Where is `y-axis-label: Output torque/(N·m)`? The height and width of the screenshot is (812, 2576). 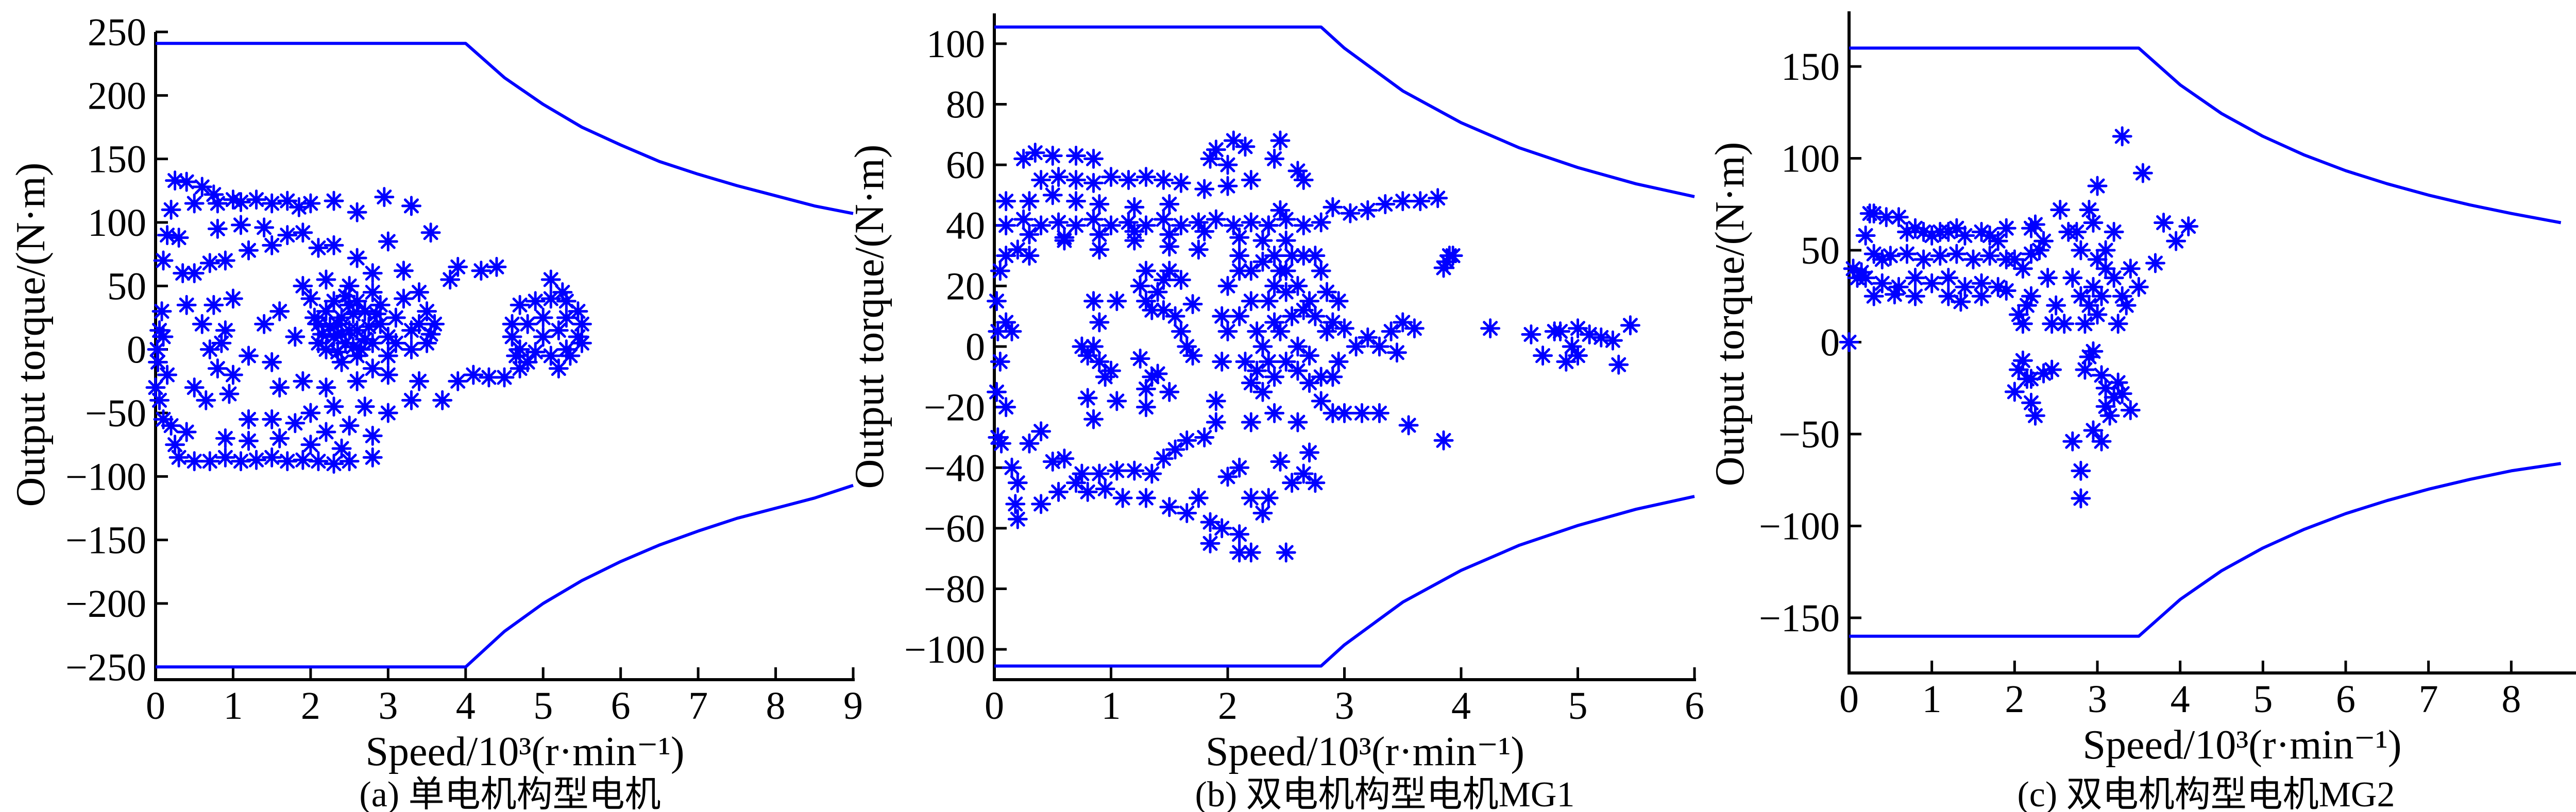 y-axis-label: Output torque/(N·m) is located at coordinates (870, 317).